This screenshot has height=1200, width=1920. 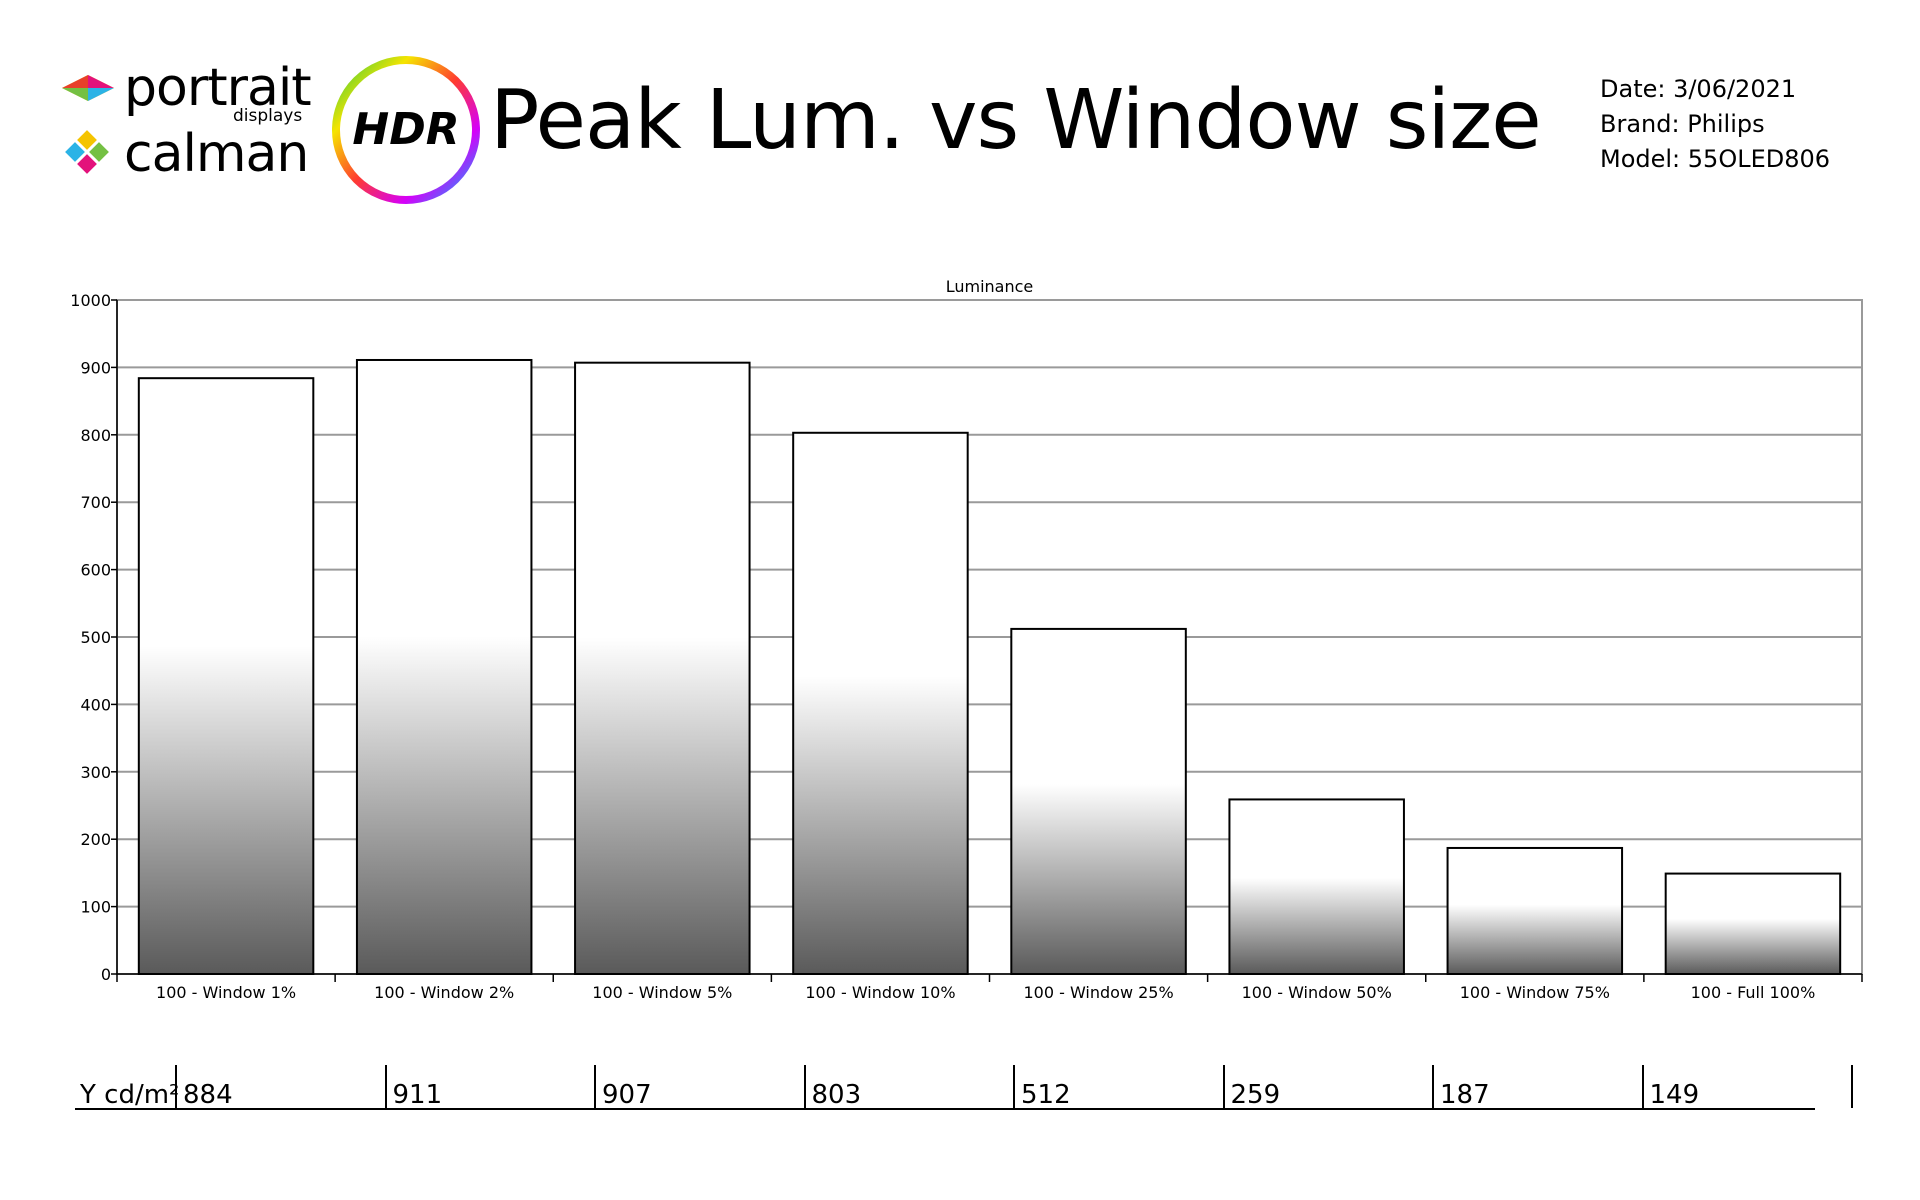 What do you see at coordinates (216, 154) in the screenshot?
I see `calman-wordmark: calman` at bounding box center [216, 154].